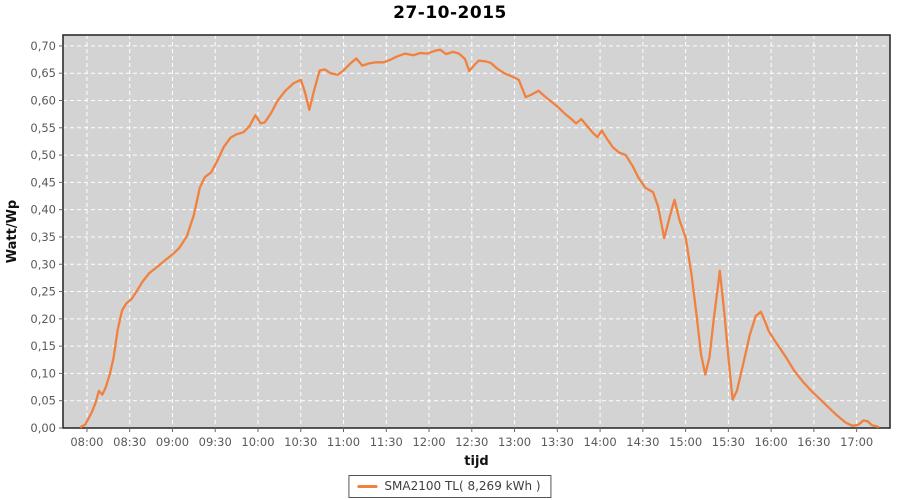 The height and width of the screenshot is (500, 900). I want to click on legend: SMA2100 TL( 8,269 kWh ), so click(450, 486).